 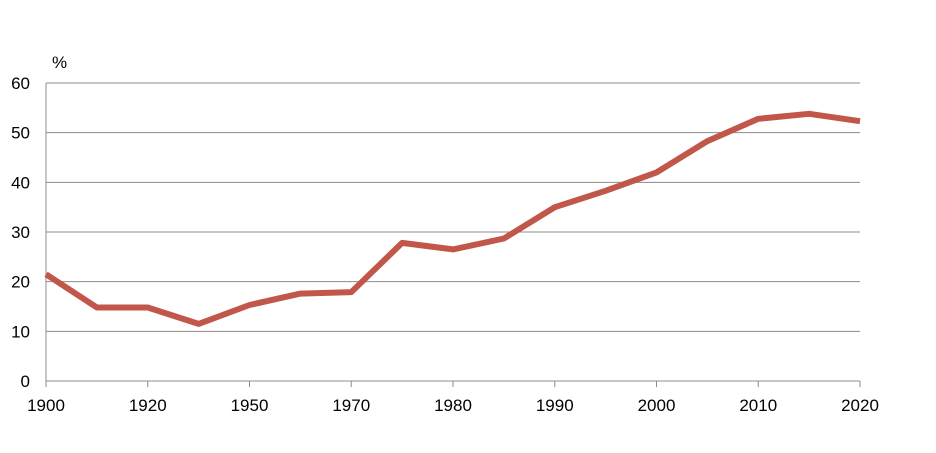 What do you see at coordinates (20, 331) in the screenshot?
I see `y-tick-label: 10` at bounding box center [20, 331].